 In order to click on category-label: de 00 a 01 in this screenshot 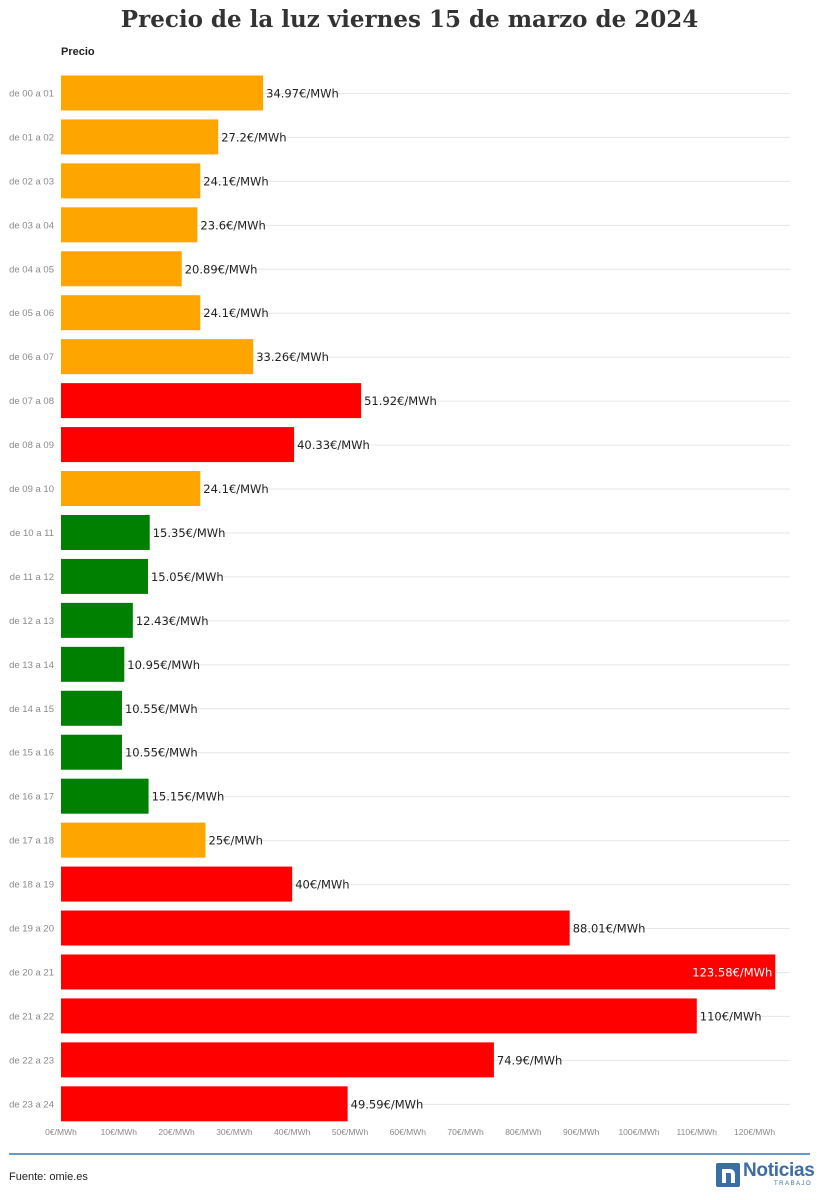, I will do `click(31, 93)`.